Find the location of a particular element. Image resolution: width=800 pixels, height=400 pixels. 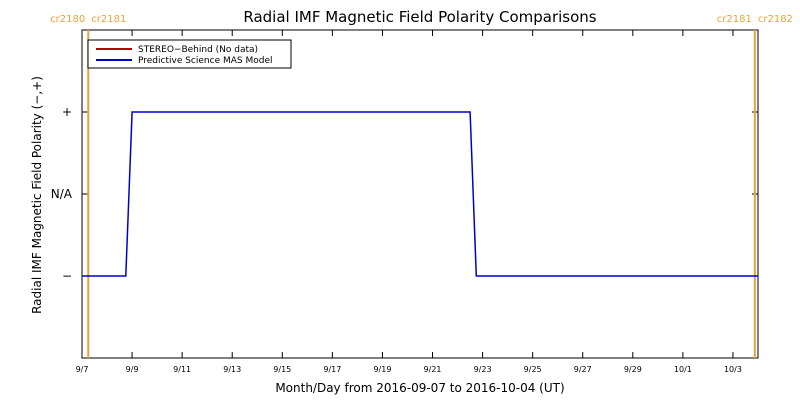

x-tick-label: 9/23 is located at coordinates (483, 369).